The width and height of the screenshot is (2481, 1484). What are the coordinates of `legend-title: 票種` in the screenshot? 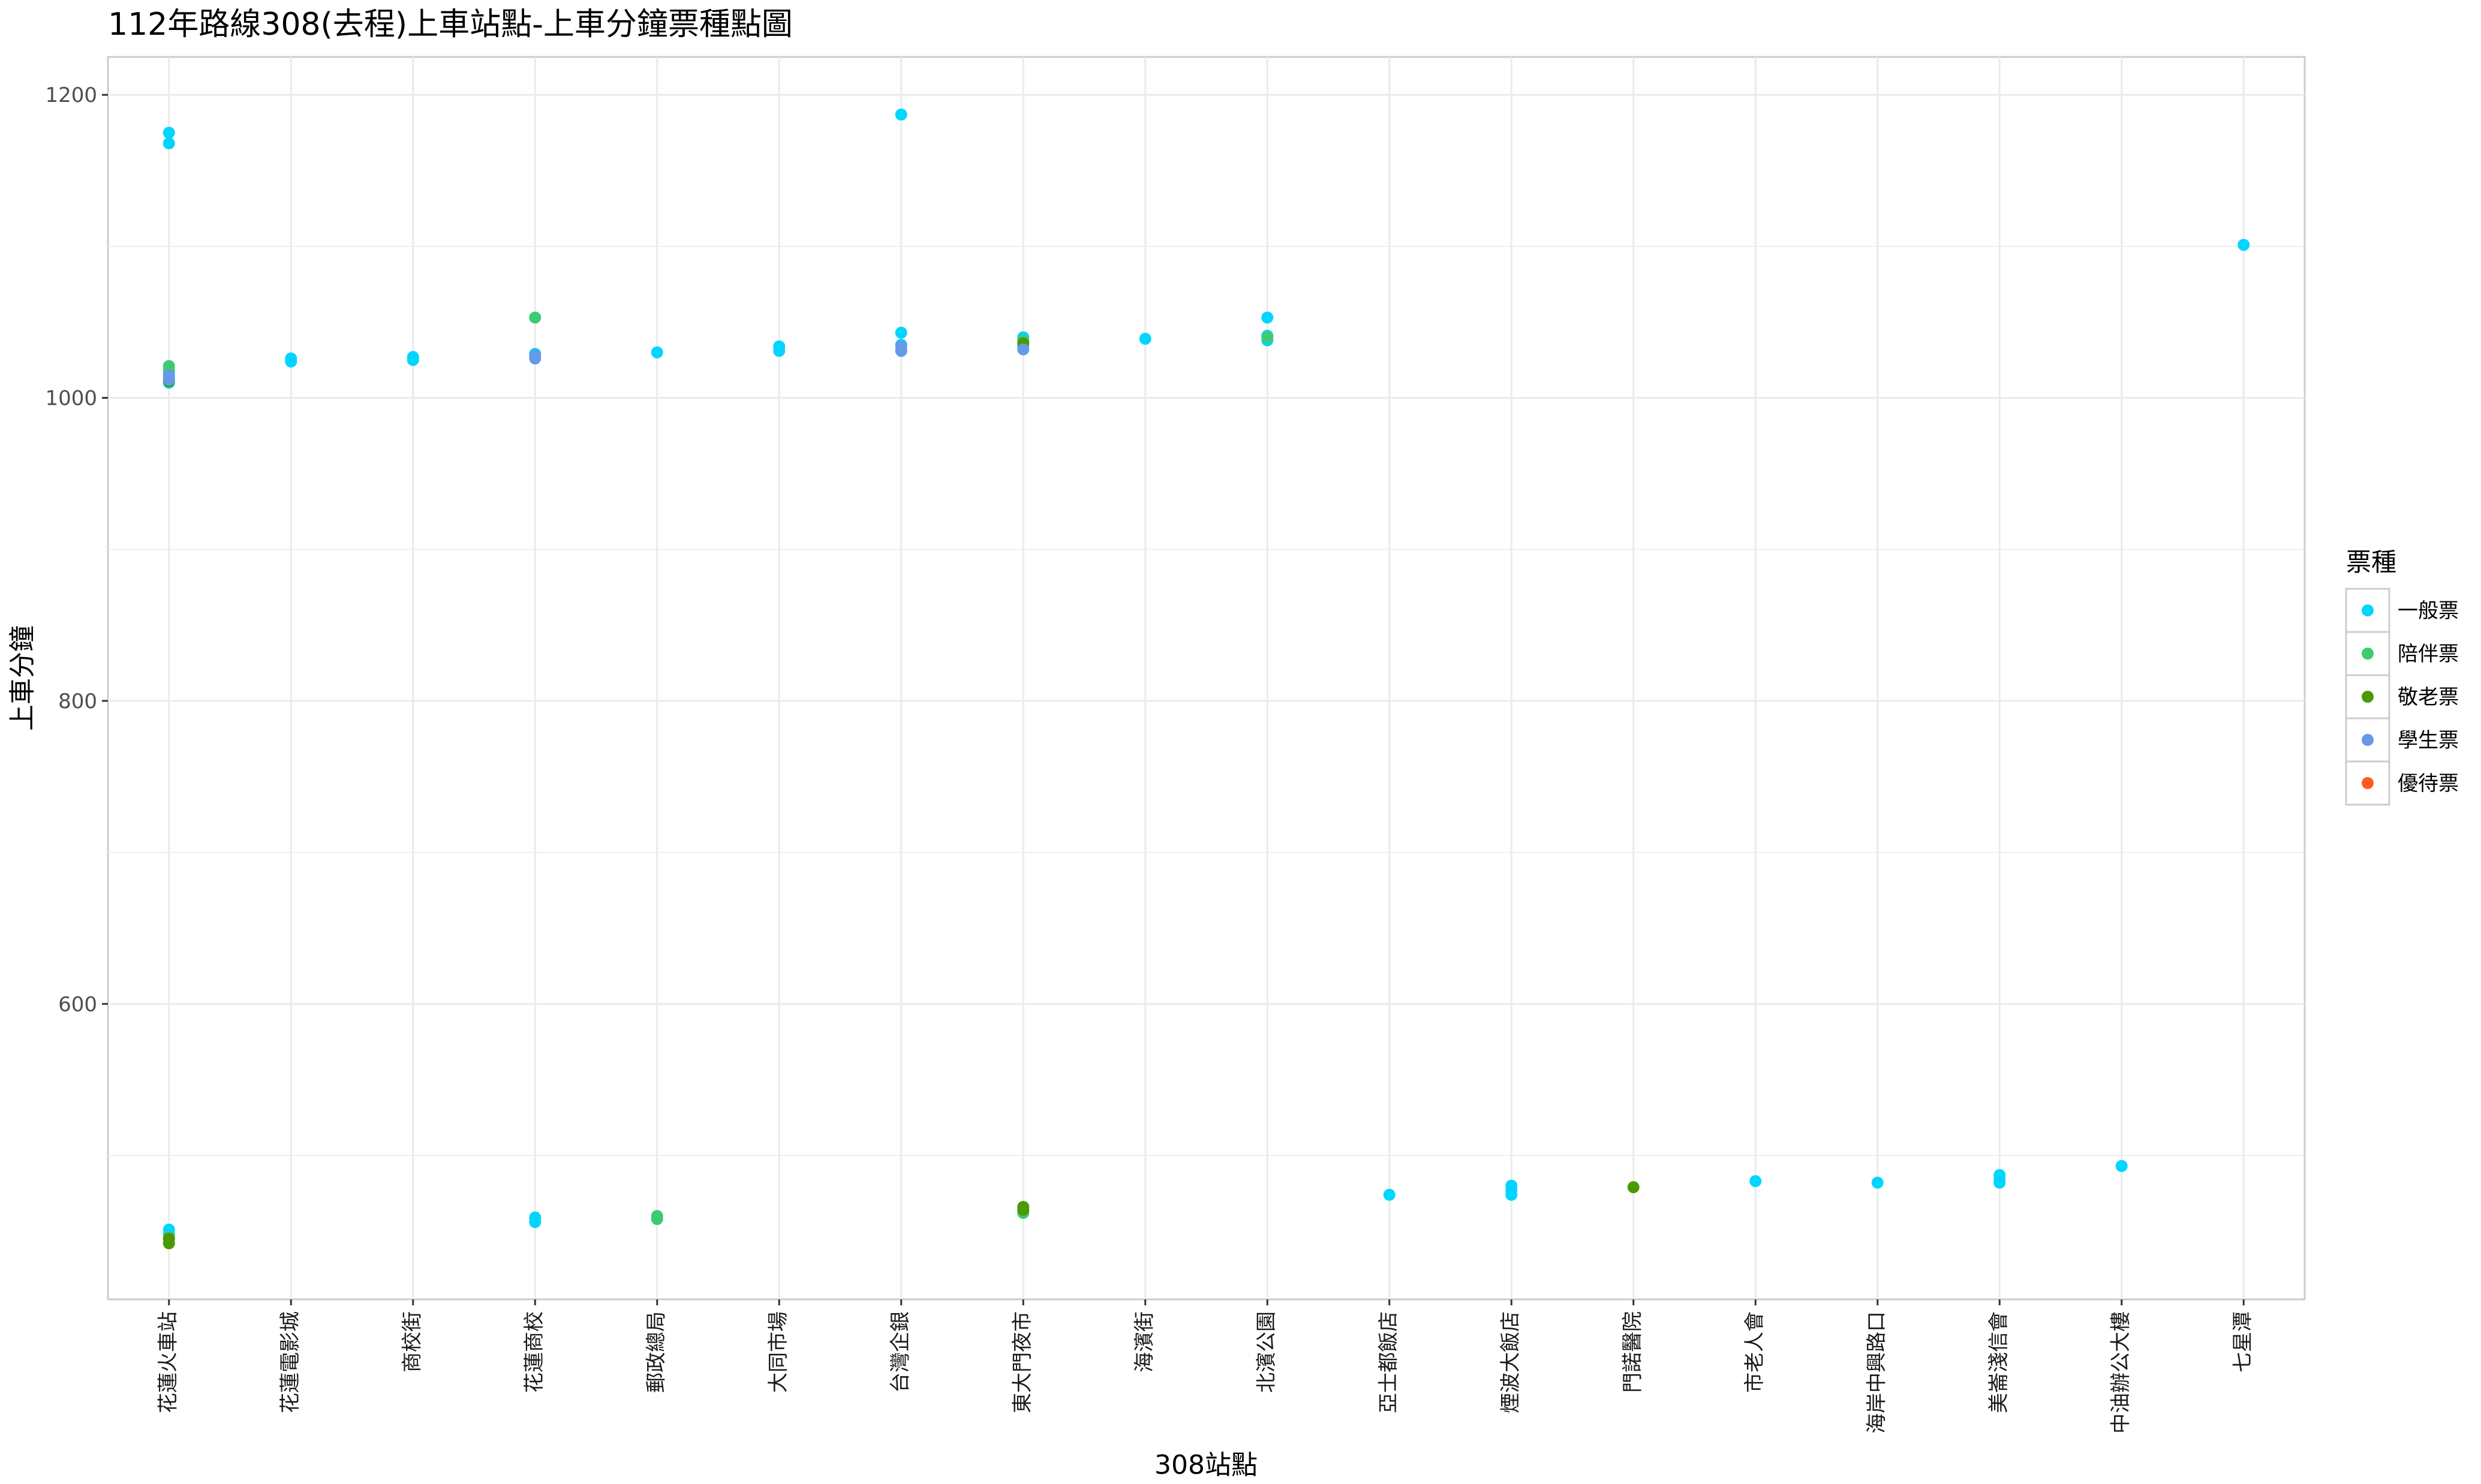 It's located at (2371, 562).